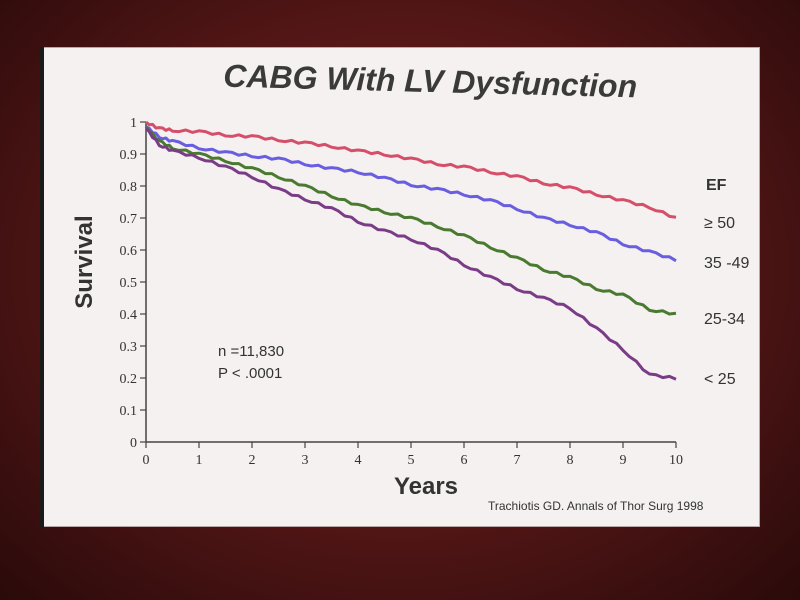  What do you see at coordinates (305, 460) in the screenshot?
I see `x-tick-label: 3` at bounding box center [305, 460].